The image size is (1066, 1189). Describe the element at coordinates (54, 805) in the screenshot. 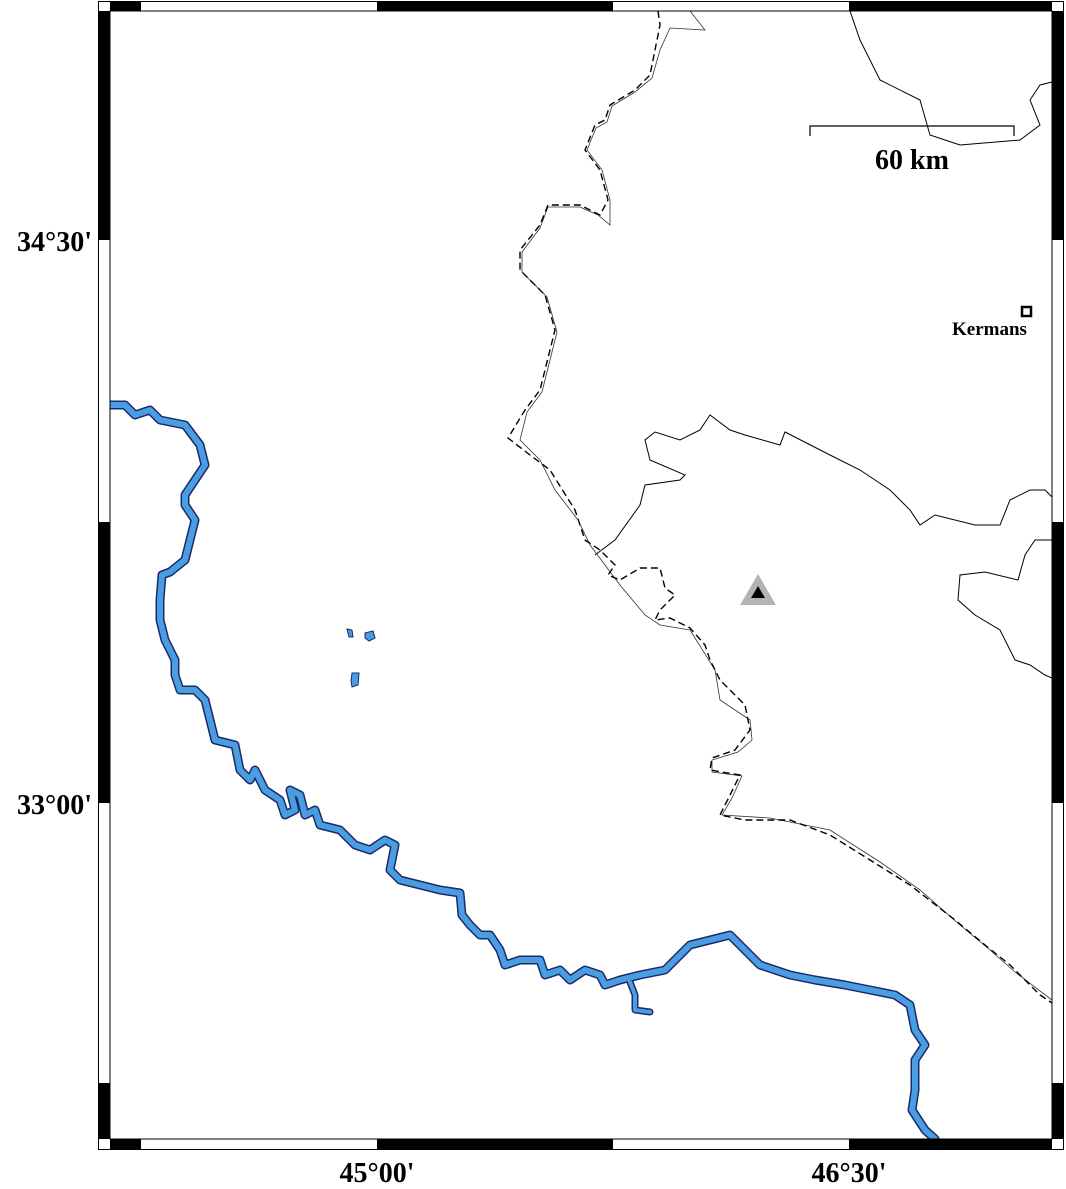

I see `lat-label: 33°00'` at that location.